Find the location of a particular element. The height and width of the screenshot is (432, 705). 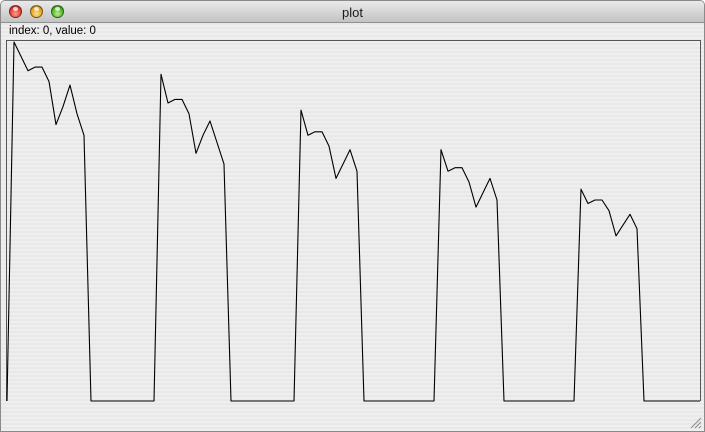

zoom-icon is located at coordinates (57, 11).